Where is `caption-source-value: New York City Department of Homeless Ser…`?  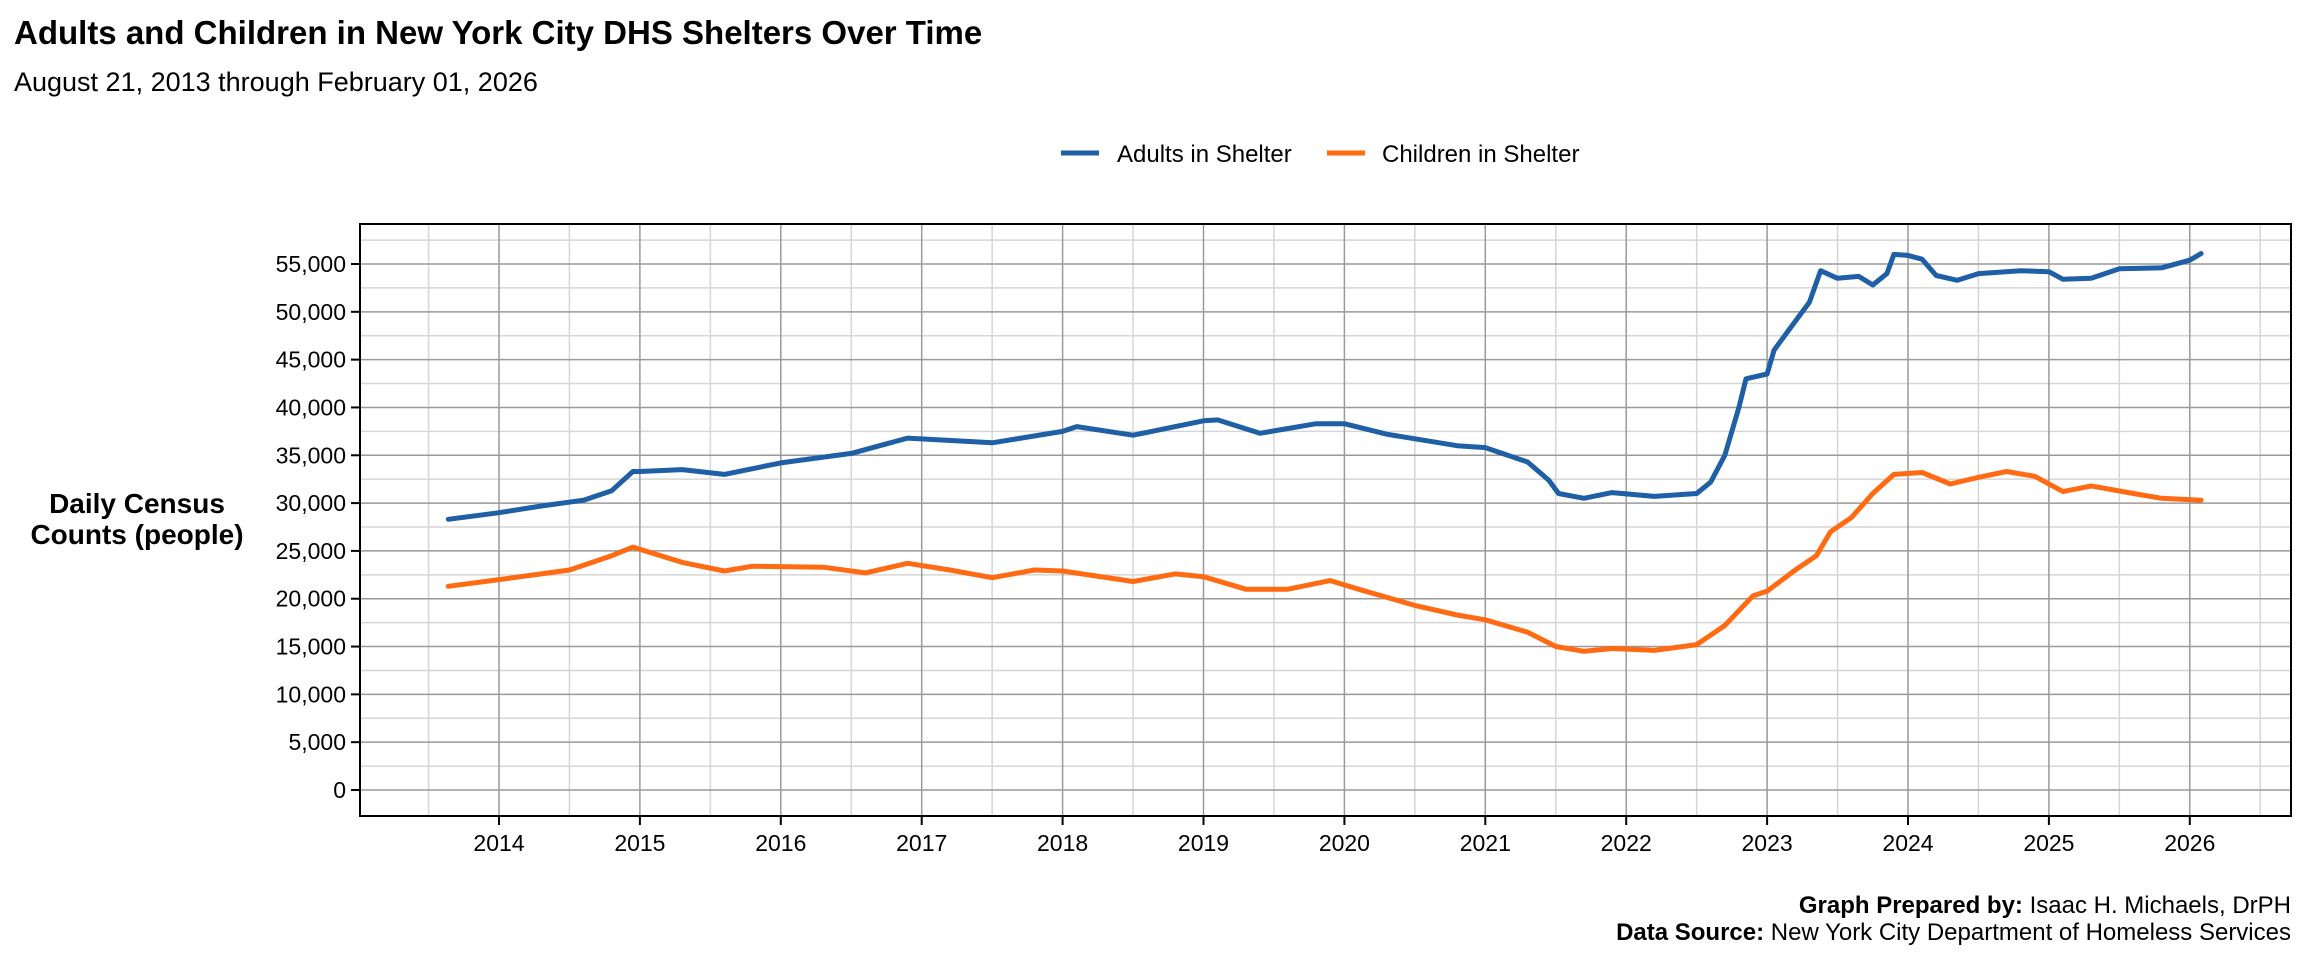 caption-source-value: New York City Department of Homeless Ser… is located at coordinates (2027, 932).